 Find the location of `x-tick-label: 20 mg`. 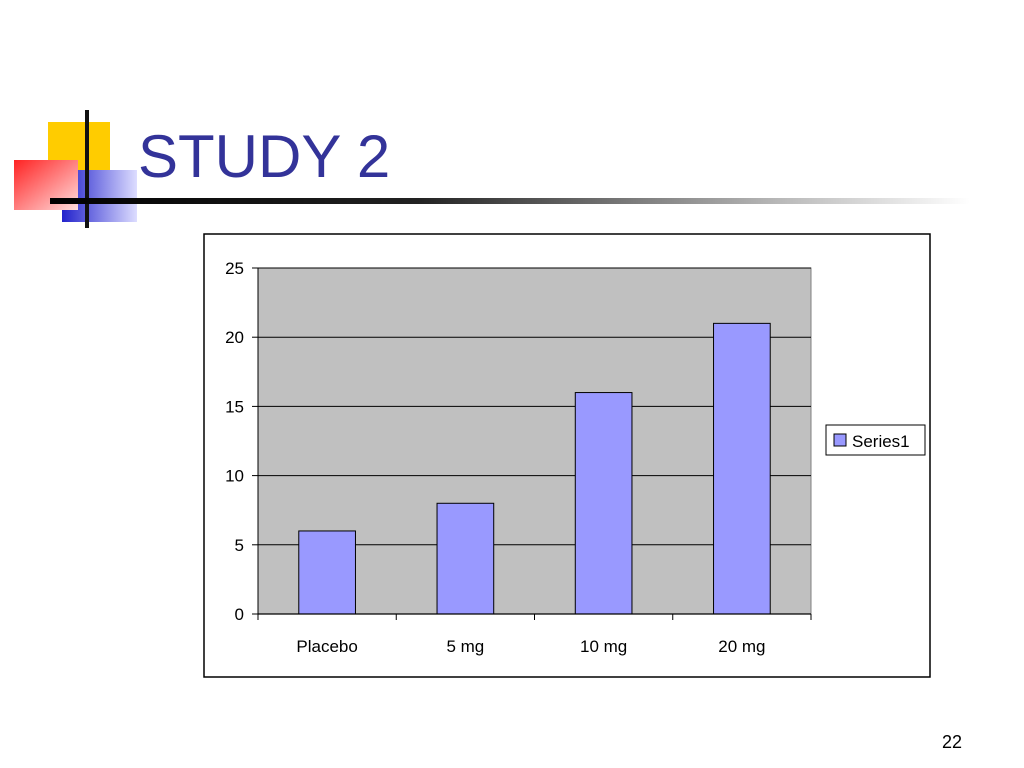

x-tick-label: 20 mg is located at coordinates (741, 646).